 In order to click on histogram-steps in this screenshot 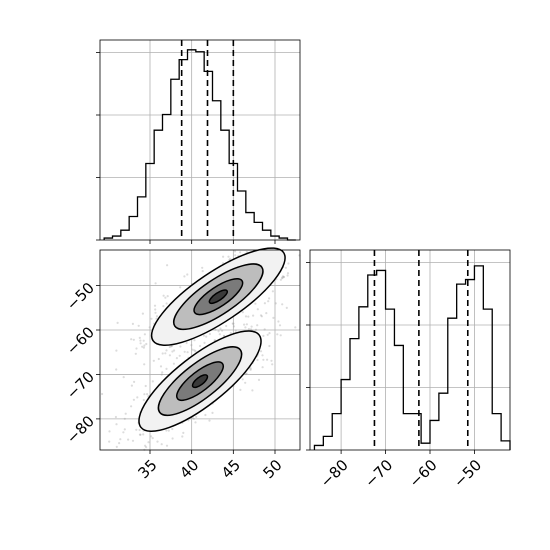, I will do `click(412, 357)`.